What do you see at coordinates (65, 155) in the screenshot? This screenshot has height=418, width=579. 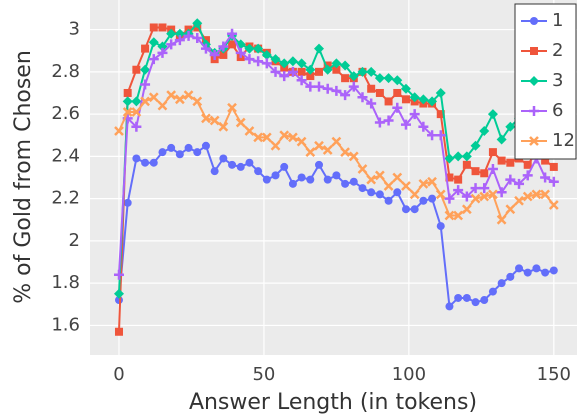 I see `y-tick-label: 2.4` at bounding box center [65, 155].